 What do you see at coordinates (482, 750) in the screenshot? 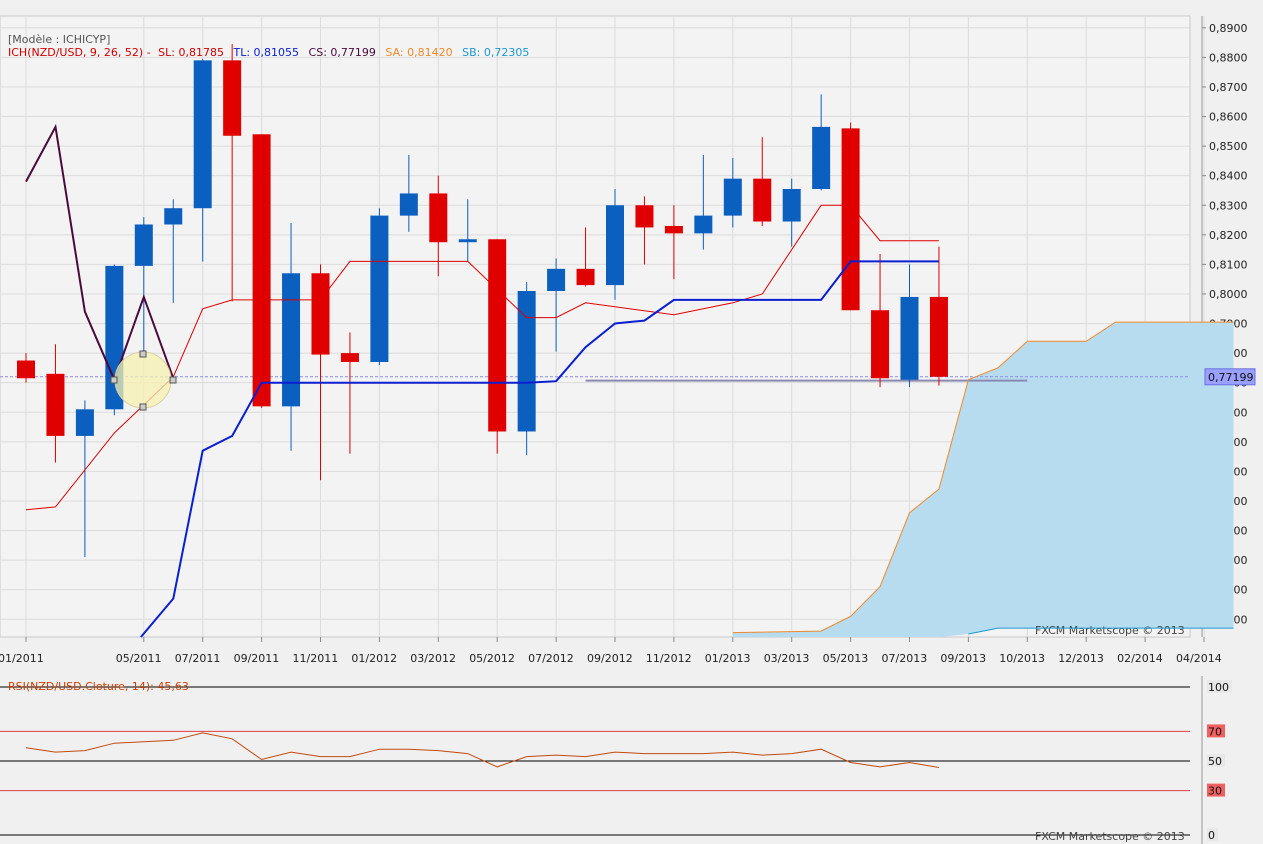
I see `rsi-line` at bounding box center [482, 750].